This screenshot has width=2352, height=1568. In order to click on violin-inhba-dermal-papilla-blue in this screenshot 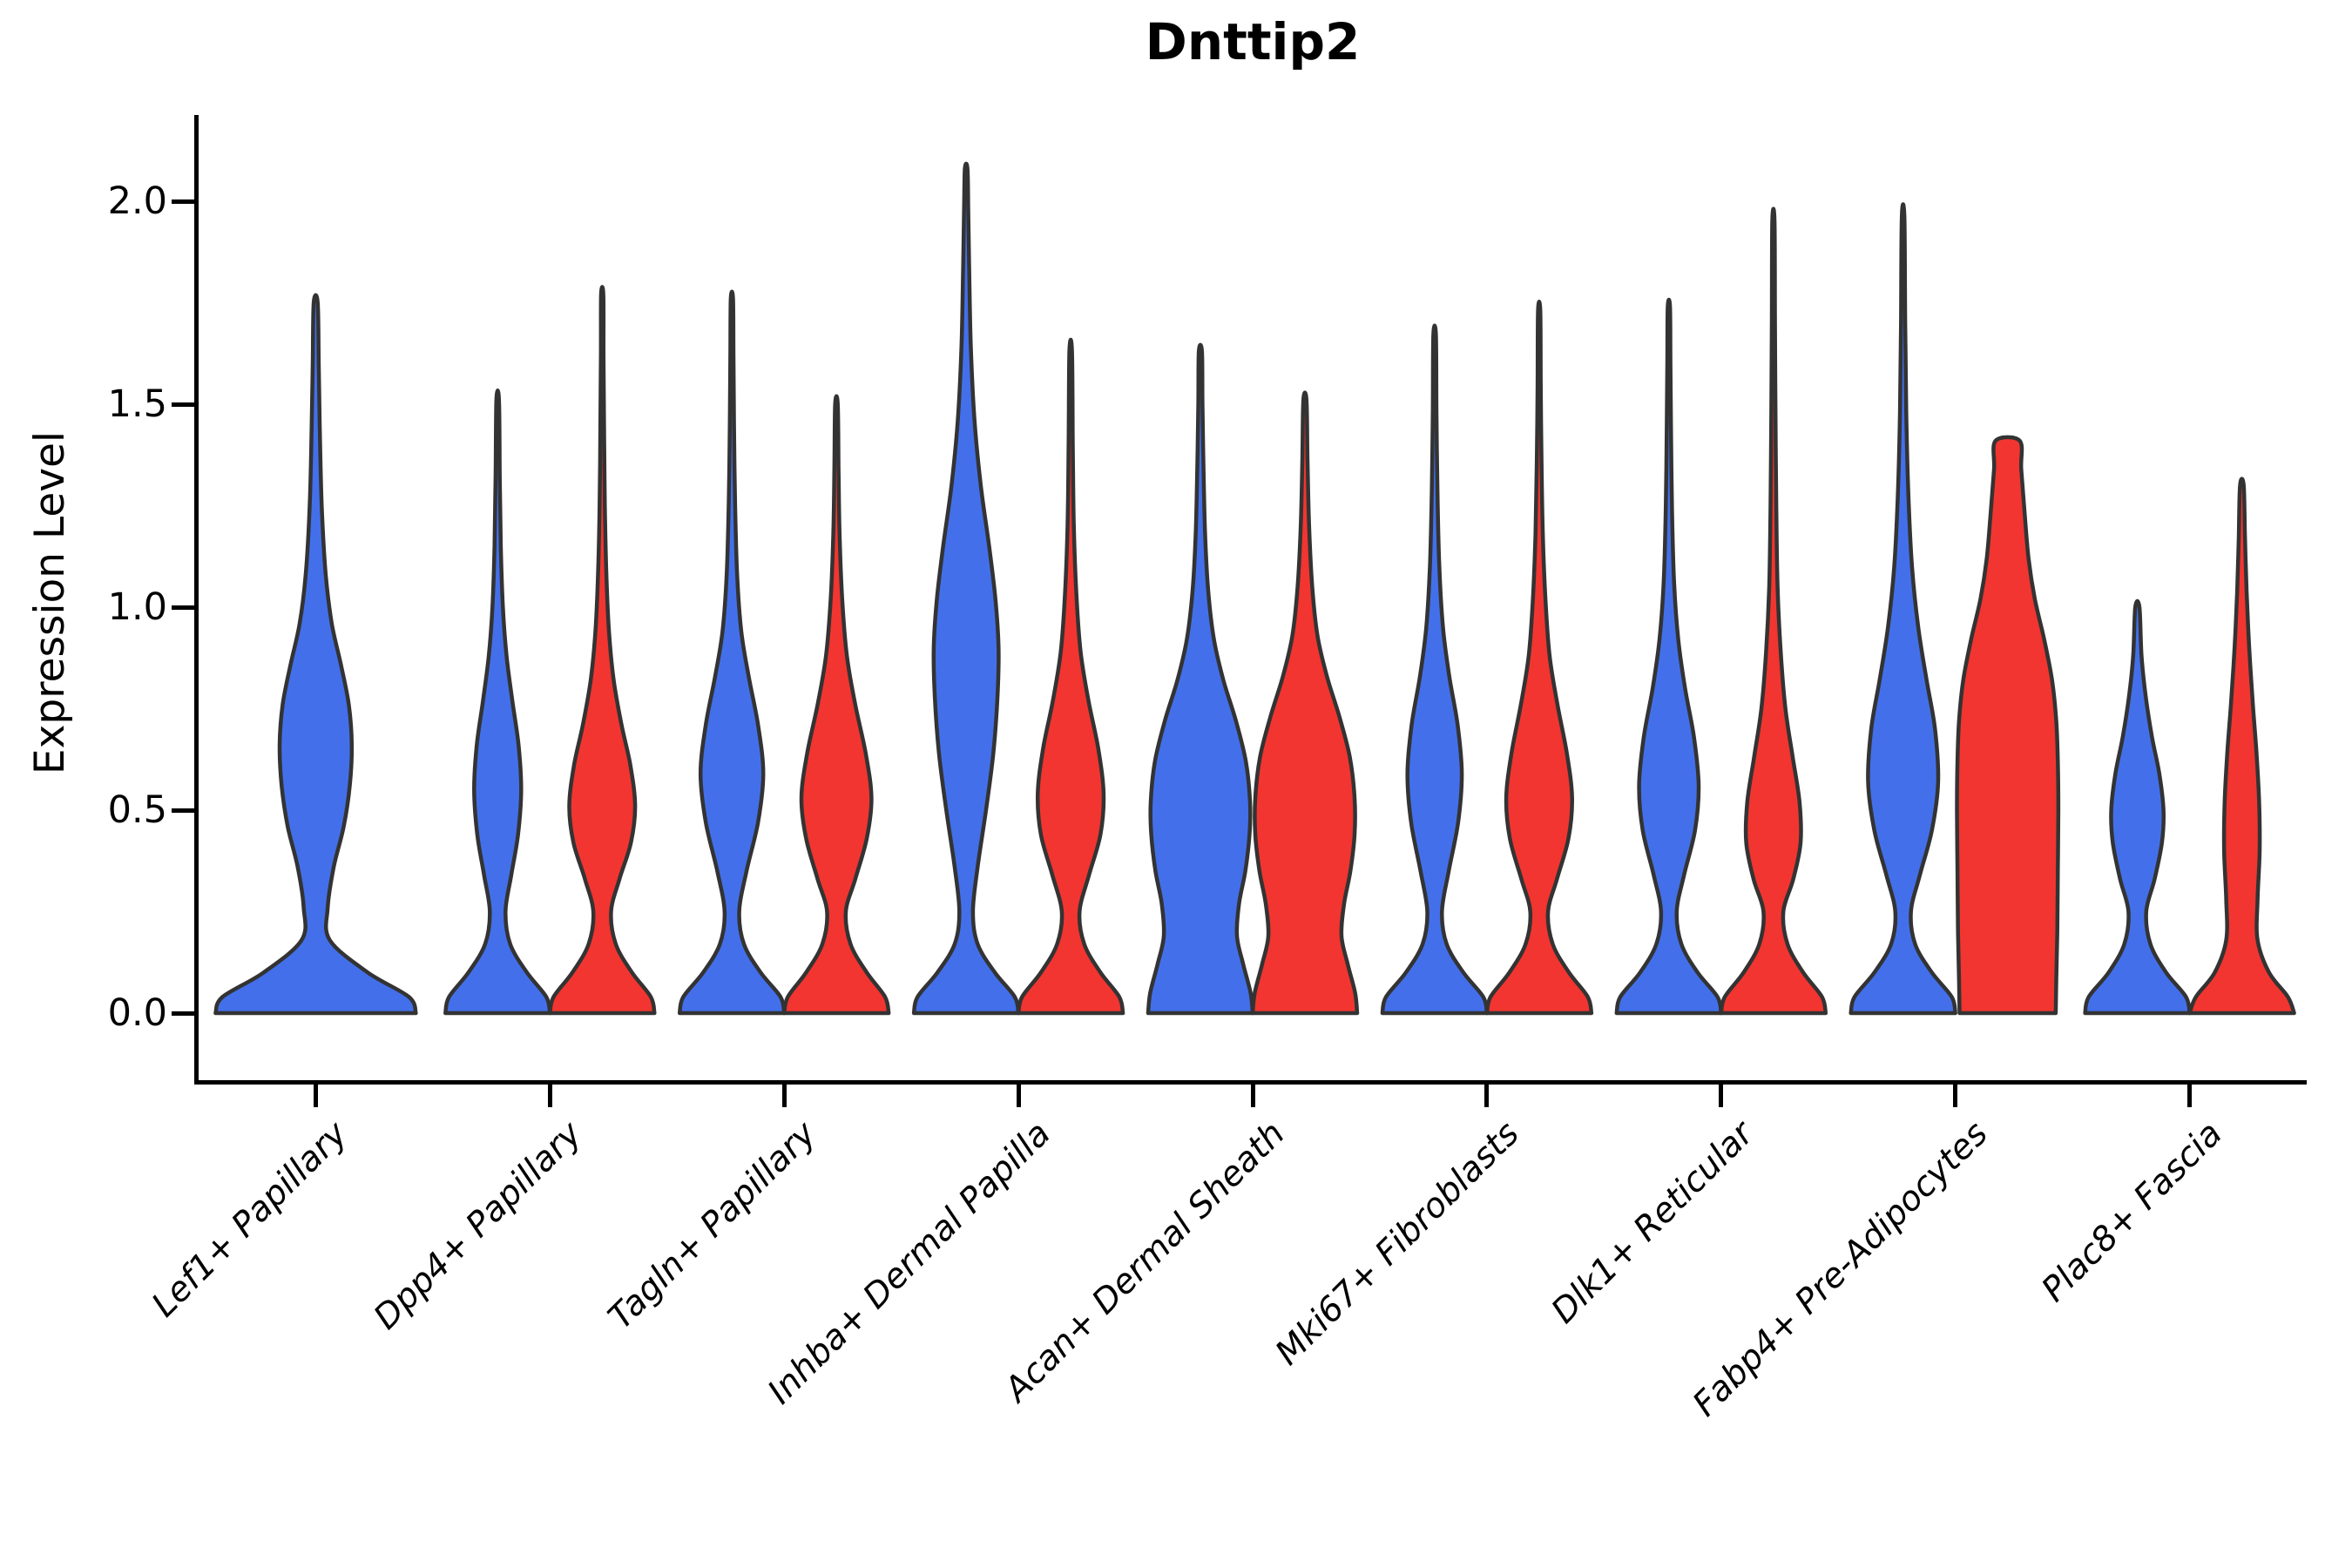, I will do `click(966, 588)`.